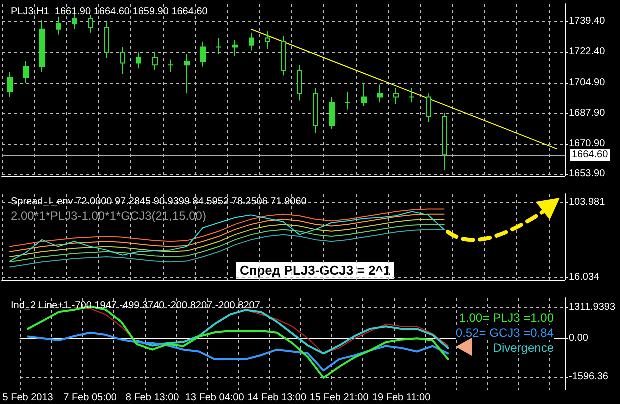 This screenshot has width=620, height=404. I want to click on text: 2.00*1*PLJ3-1.00*1*GCJ3(21,15.00), so click(108, 216).